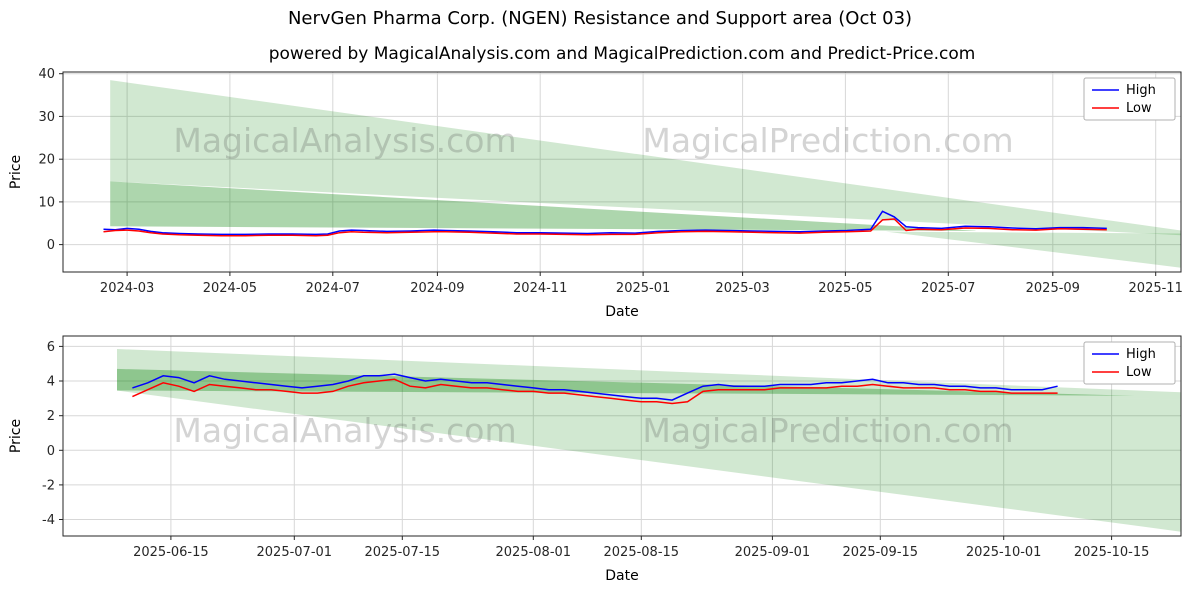 Image resolution: width=1200 pixels, height=600 pixels. Describe the element at coordinates (46, 160) in the screenshot. I see `y-tick-label: 20` at that location.